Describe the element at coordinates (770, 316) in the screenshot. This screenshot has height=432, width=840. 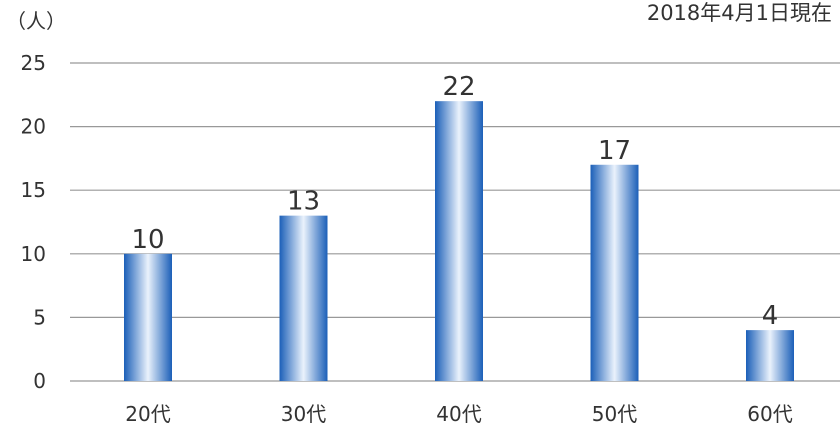
I see `data-label: 4` at that location.